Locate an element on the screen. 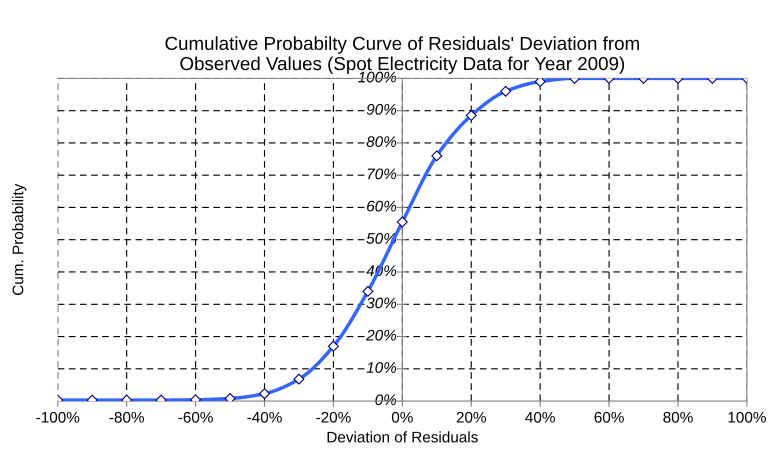 The image size is (770, 461). x-tick-label: 100% is located at coordinates (747, 417).